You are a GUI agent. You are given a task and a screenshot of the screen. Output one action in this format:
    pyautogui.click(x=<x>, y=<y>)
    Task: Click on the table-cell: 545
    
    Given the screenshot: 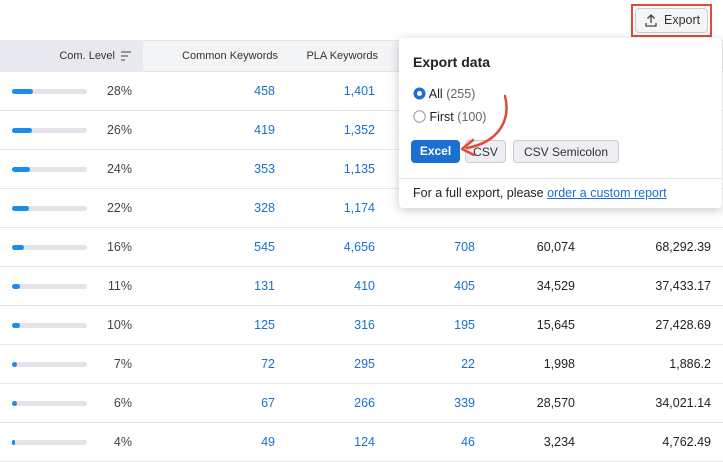 What is the action you would take?
    pyautogui.click(x=264, y=247)
    